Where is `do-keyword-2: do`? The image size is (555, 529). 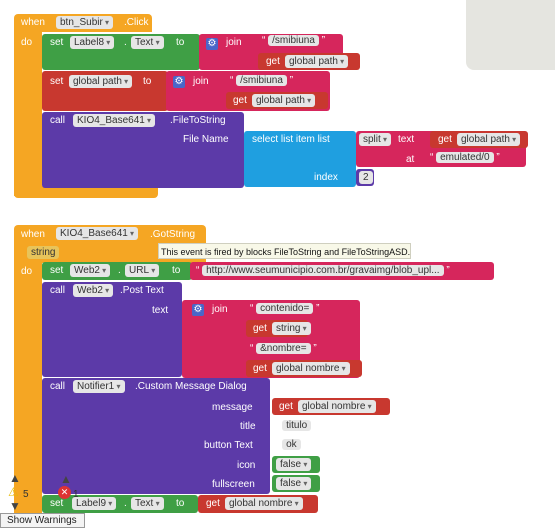 do-keyword-2: do is located at coordinates (27, 271).